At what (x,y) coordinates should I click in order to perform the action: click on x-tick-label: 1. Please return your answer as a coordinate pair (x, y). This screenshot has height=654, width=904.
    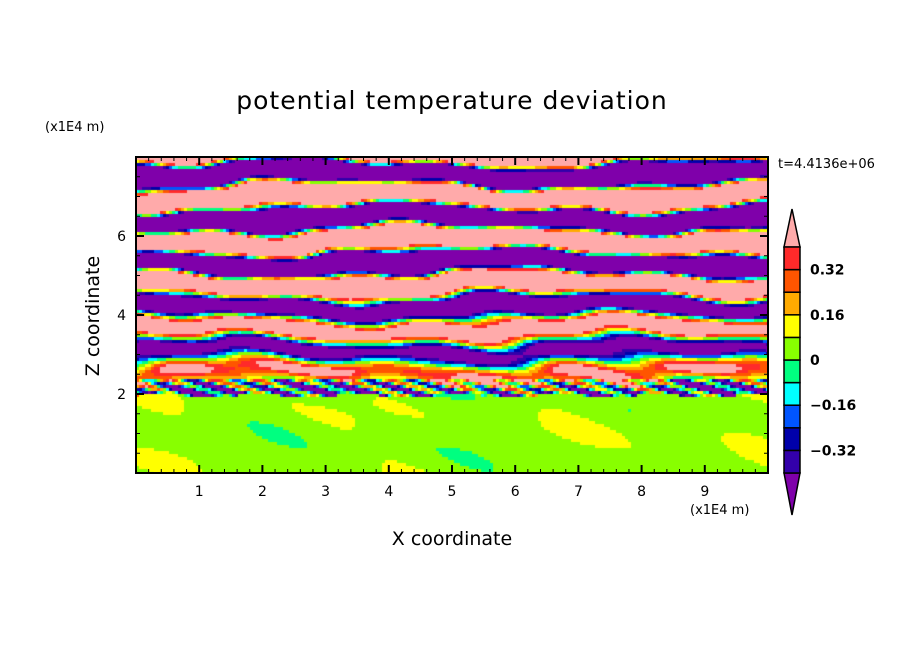
    Looking at the image, I should click on (199, 492).